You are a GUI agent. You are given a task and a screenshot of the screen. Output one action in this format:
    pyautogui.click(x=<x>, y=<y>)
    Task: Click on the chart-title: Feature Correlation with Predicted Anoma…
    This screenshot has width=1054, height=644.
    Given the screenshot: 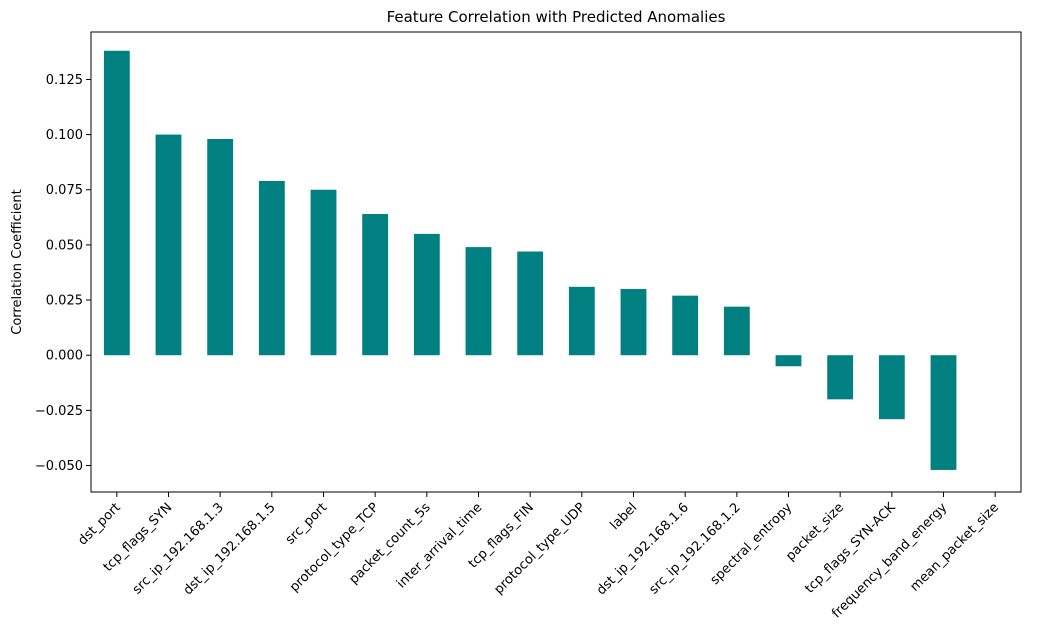 What is the action you would take?
    pyautogui.click(x=556, y=17)
    